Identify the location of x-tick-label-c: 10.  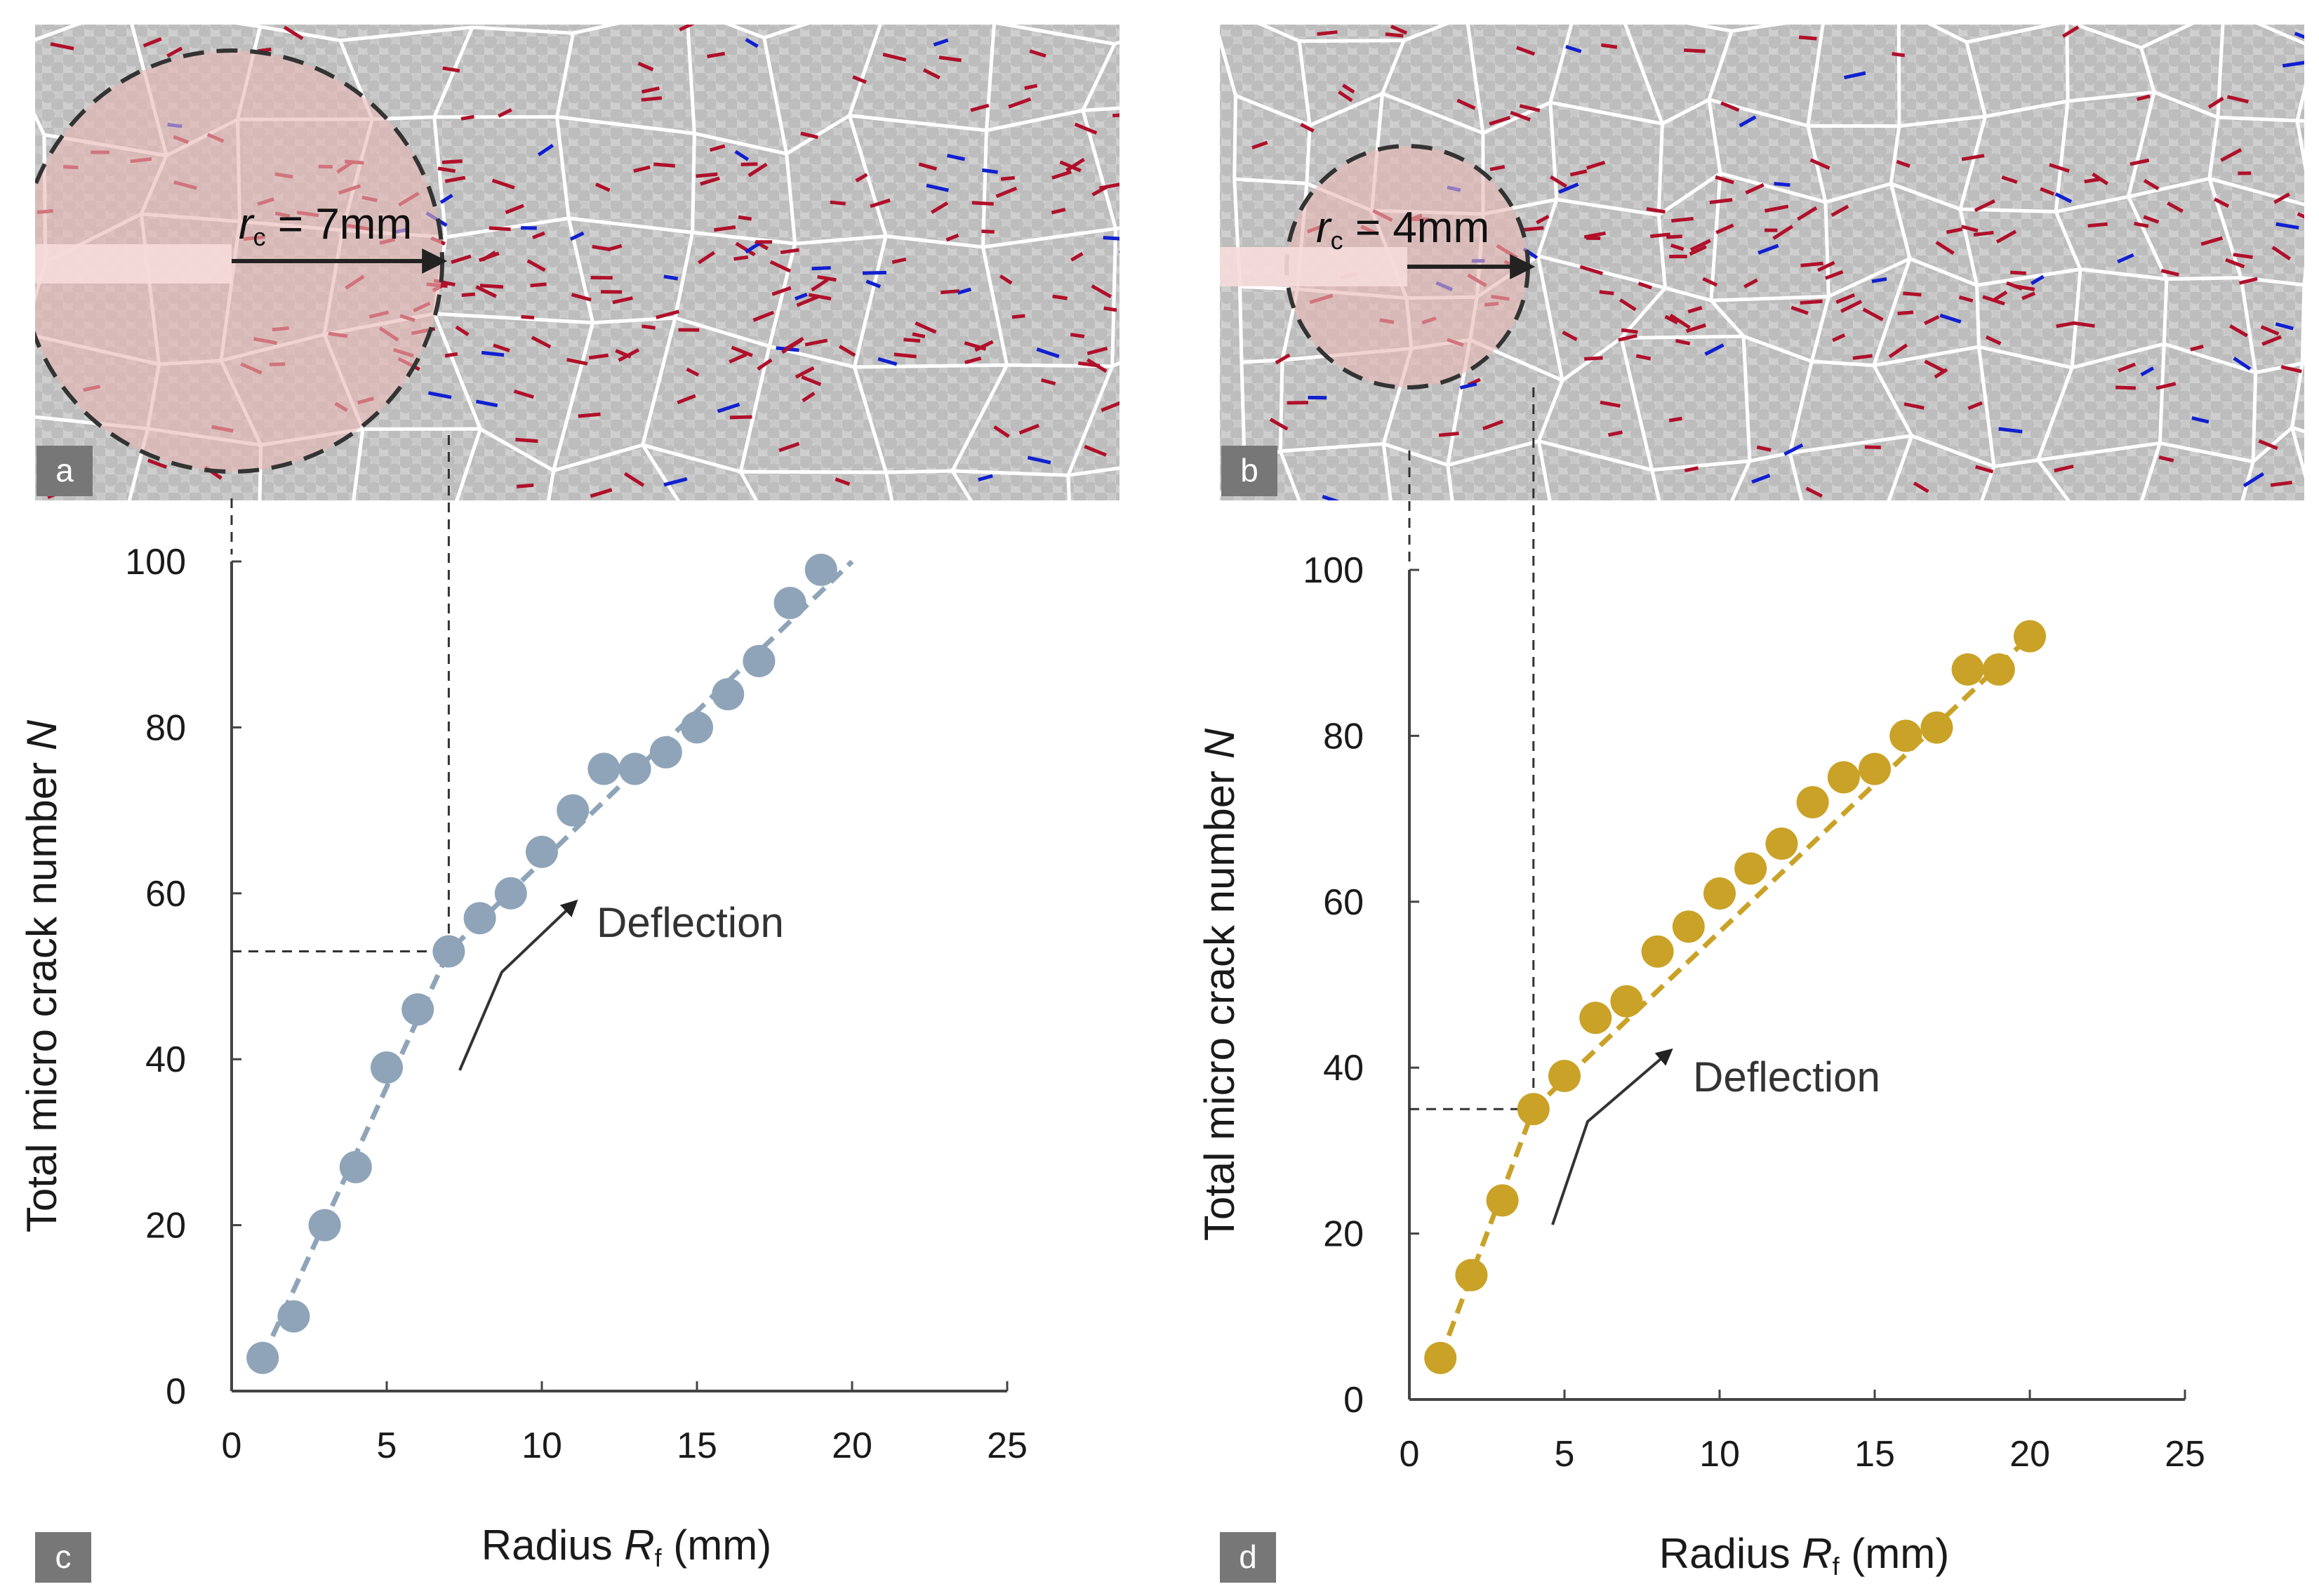
(541, 1445).